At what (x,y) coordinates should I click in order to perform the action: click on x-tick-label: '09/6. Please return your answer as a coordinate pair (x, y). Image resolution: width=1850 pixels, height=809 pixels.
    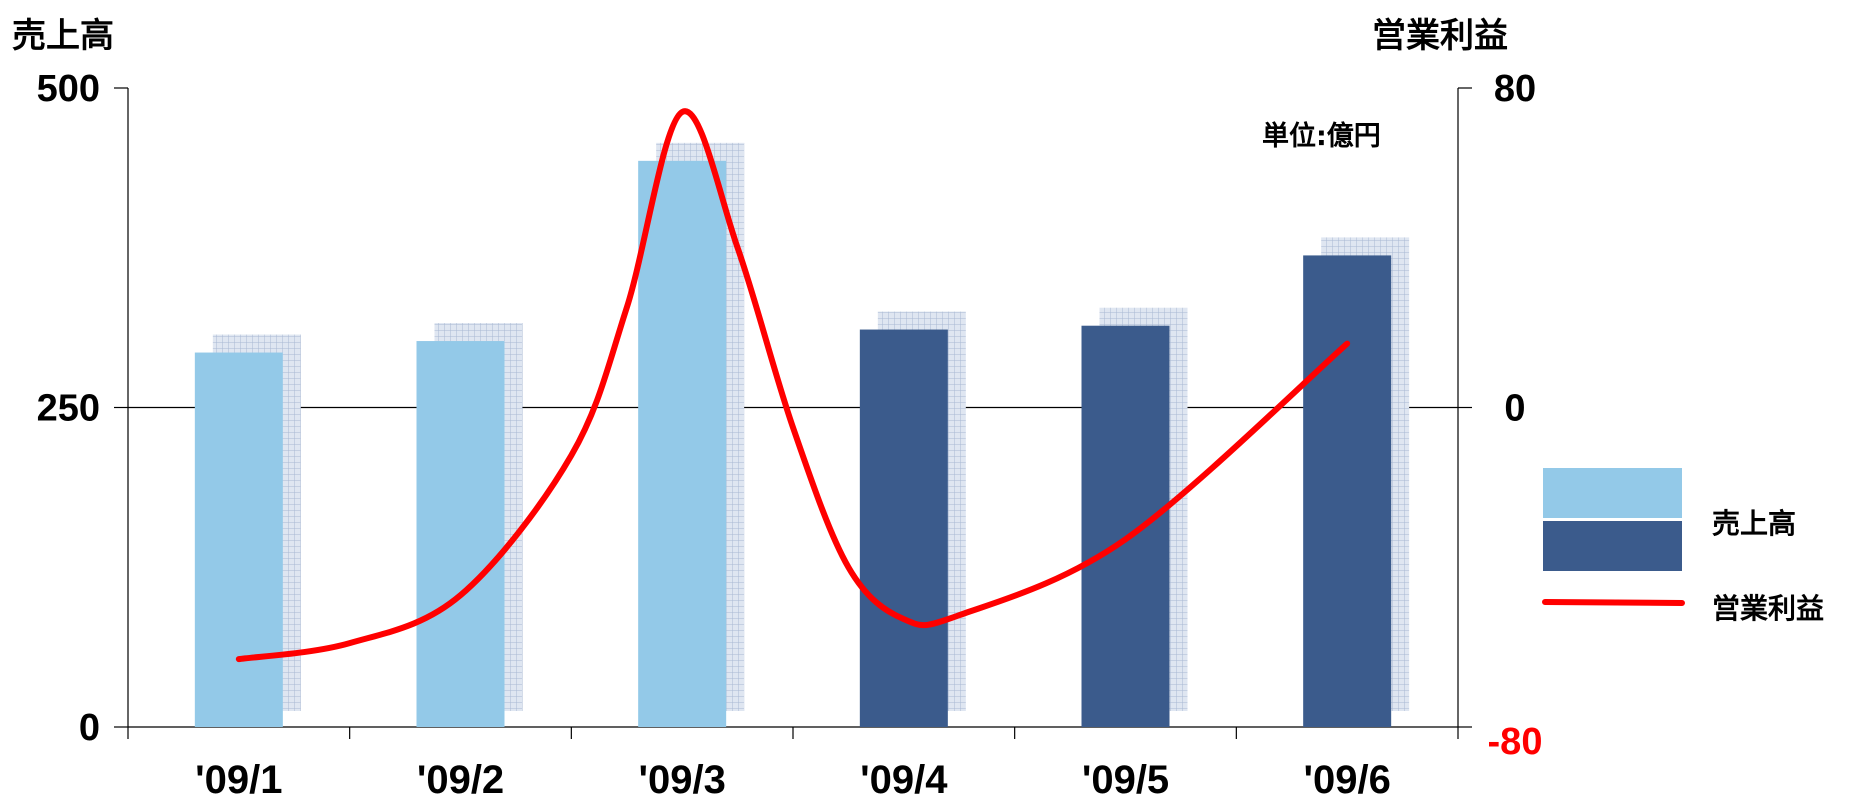
    Looking at the image, I should click on (1346, 780).